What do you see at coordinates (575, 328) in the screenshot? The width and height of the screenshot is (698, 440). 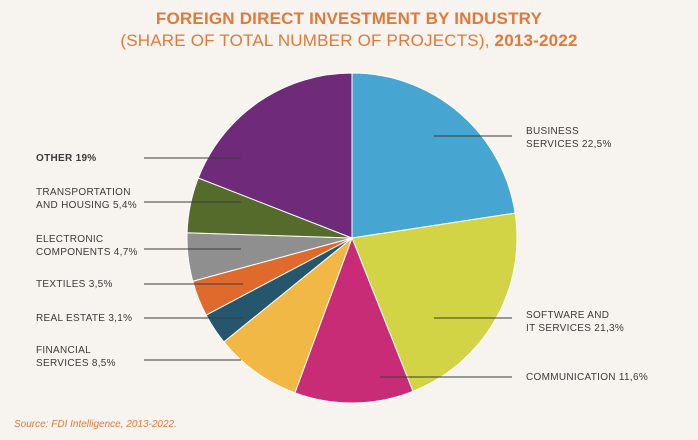 I see `slice-label-line: IT SERVICES 21,3%` at bounding box center [575, 328].